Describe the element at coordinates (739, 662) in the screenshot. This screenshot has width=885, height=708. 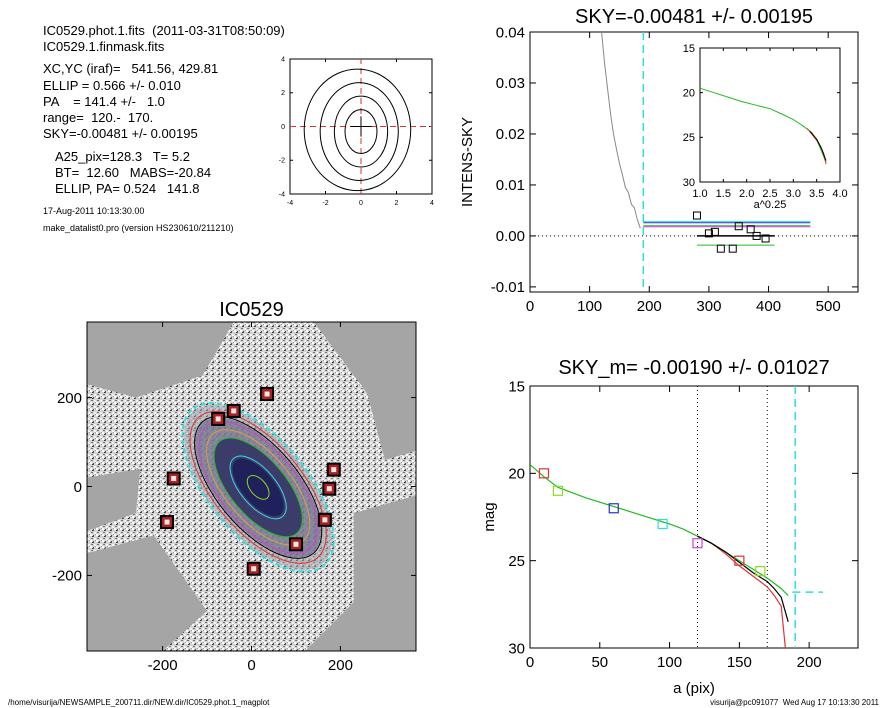
I see `mag-xtick-label: 150` at that location.